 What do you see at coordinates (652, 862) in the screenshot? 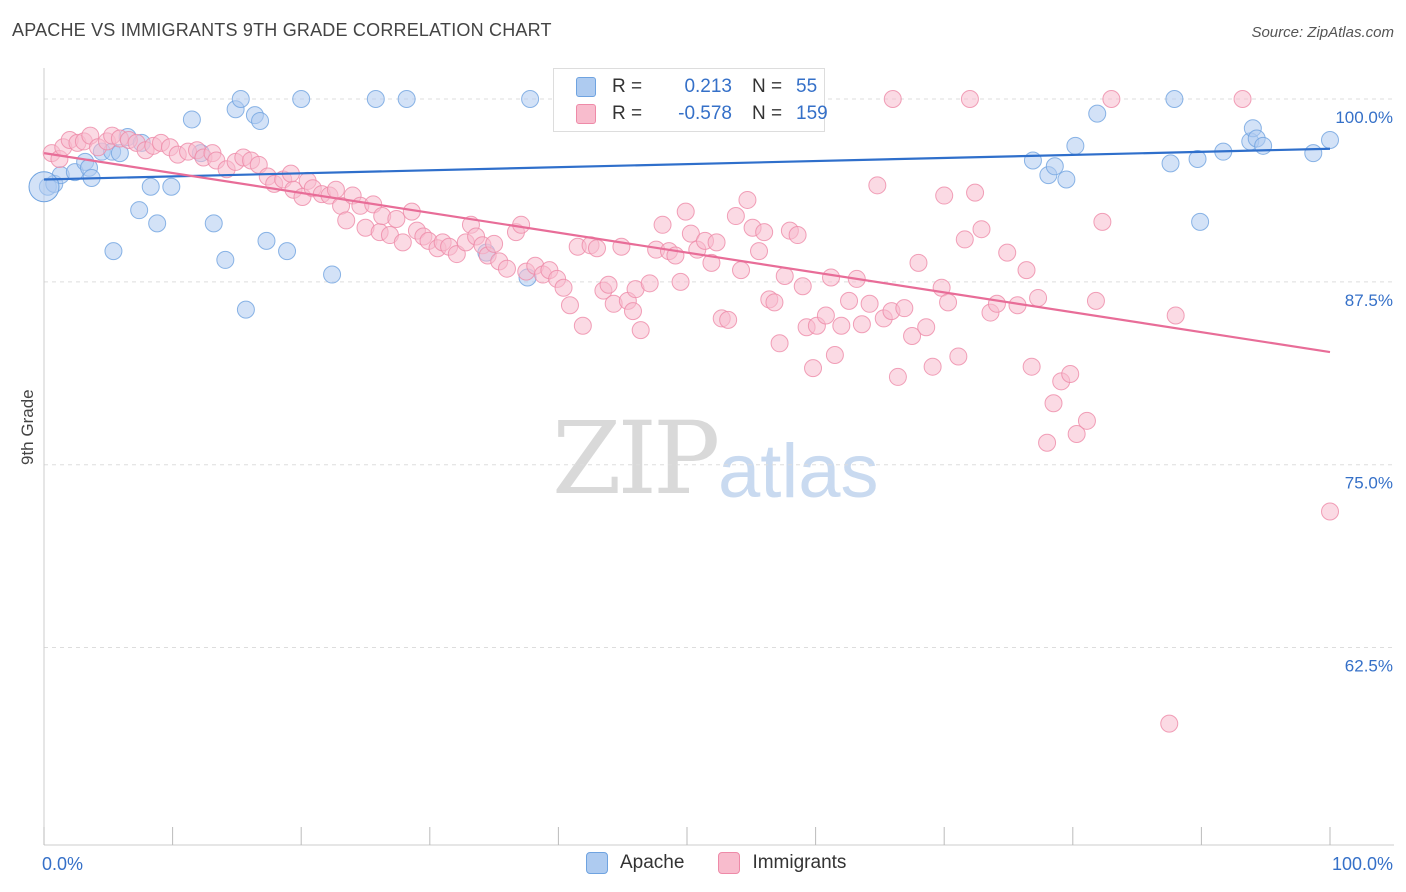
I see `apache-legend-label: Apache` at bounding box center [652, 862].